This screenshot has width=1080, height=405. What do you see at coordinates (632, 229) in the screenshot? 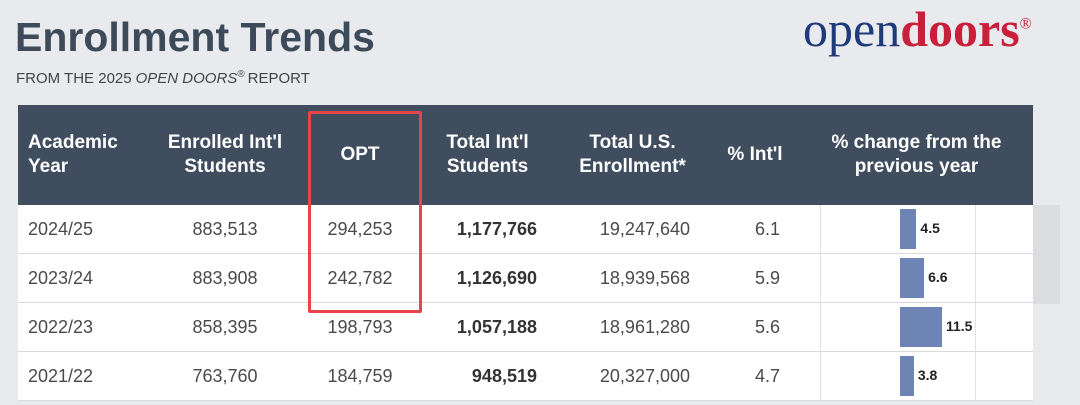
I see `table-cell: 19,247,640` at bounding box center [632, 229].